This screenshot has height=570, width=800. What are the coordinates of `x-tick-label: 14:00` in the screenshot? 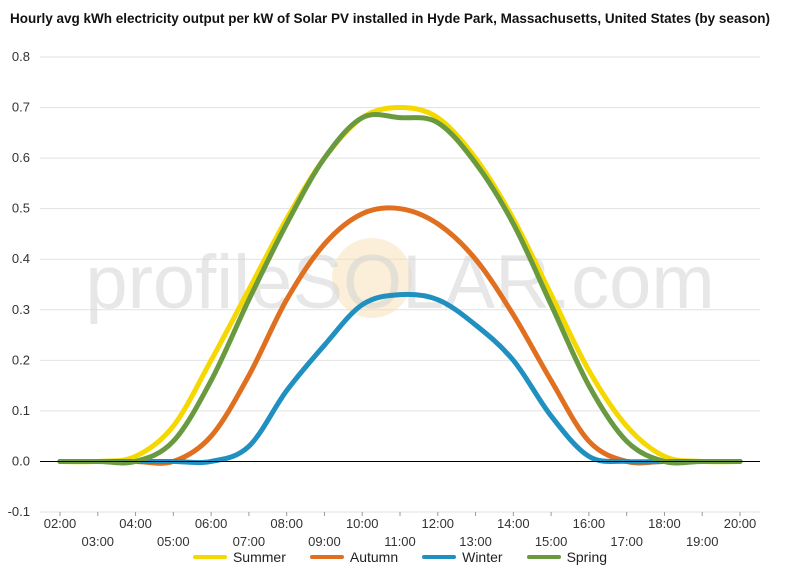 It's located at (513, 523).